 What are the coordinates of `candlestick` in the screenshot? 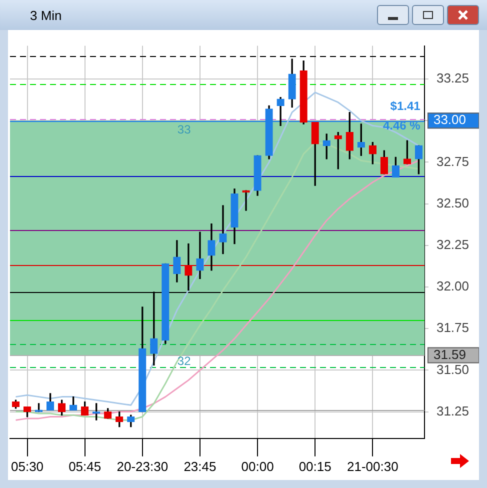 It's located at (223, 229).